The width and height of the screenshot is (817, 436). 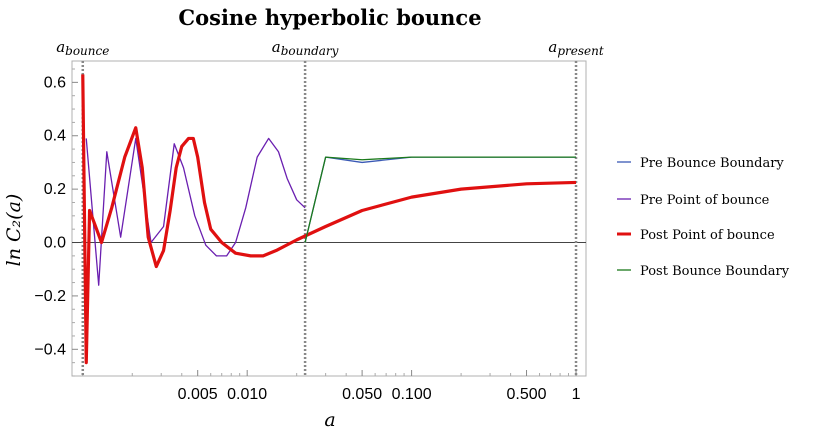 I want to click on legend-label: Pre Bounce Boundary, so click(x=712, y=163).